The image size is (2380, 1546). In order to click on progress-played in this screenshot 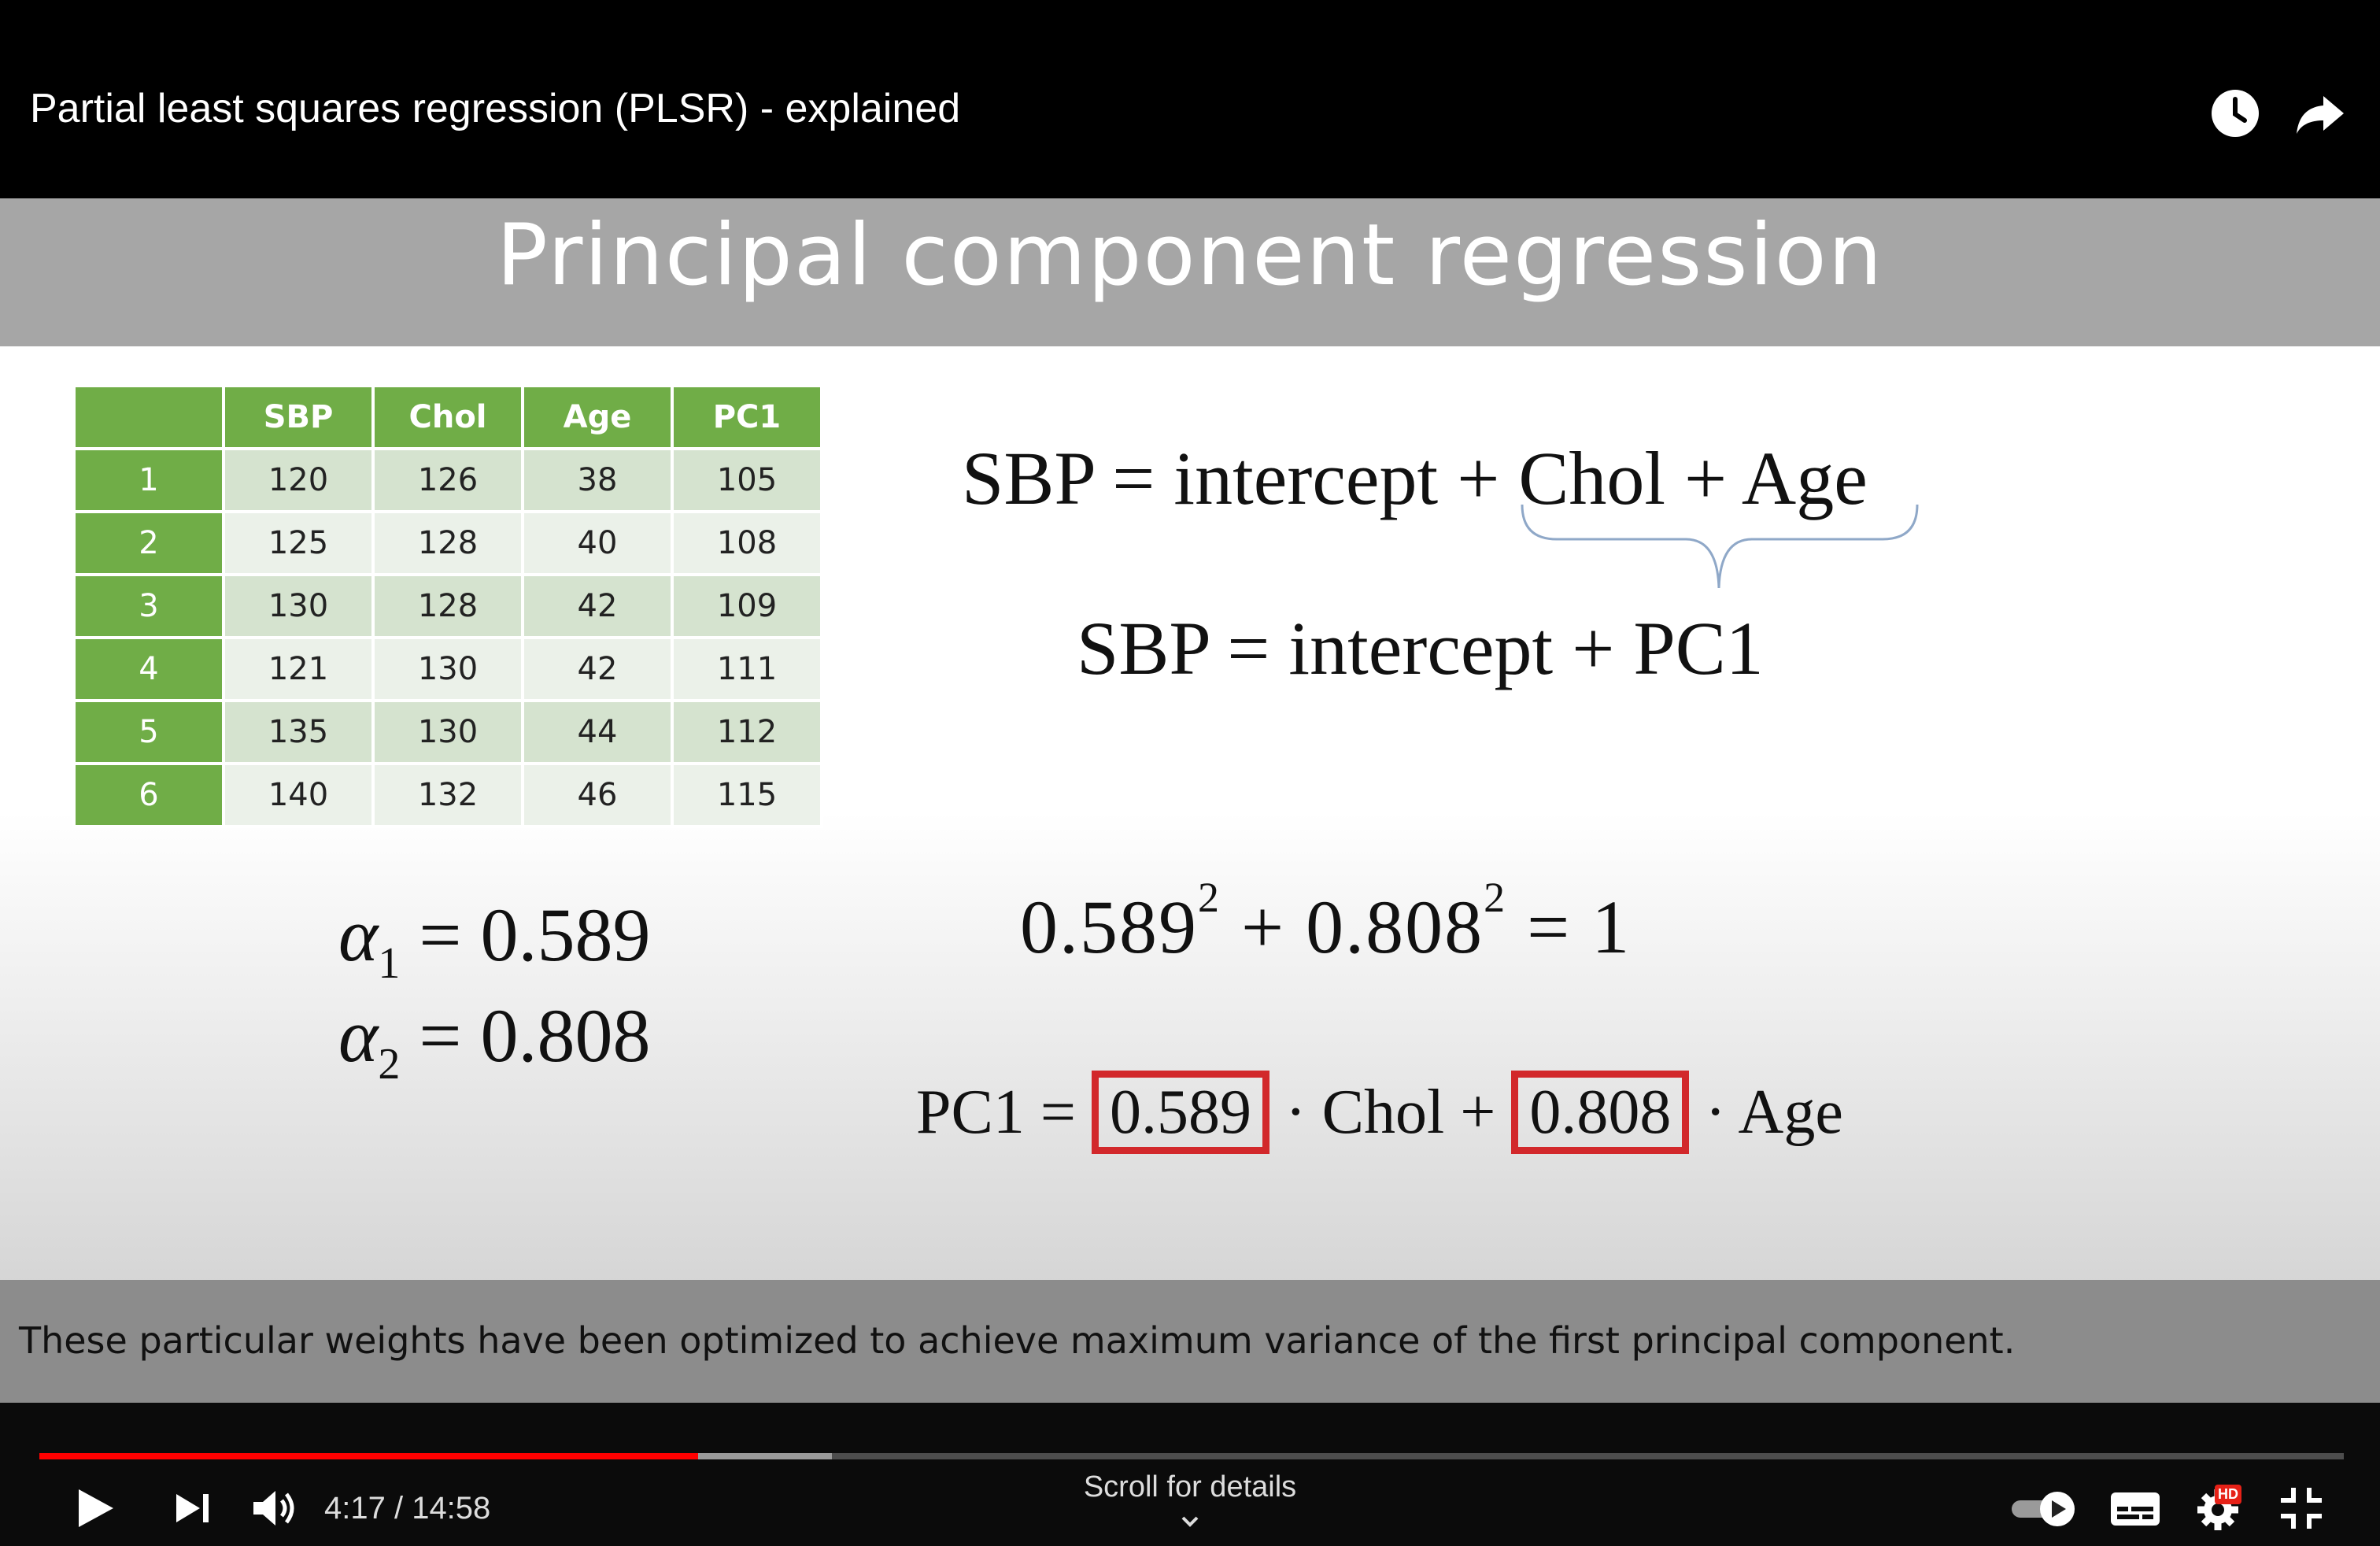, I will do `click(369, 1456)`.